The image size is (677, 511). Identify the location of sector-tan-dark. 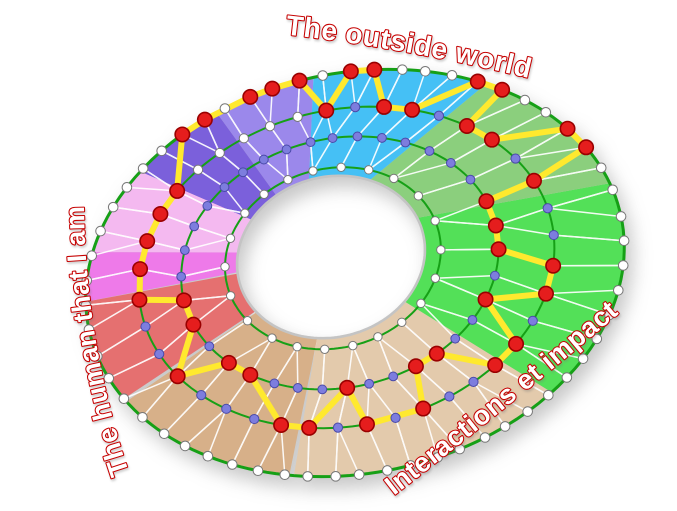
(222, 394).